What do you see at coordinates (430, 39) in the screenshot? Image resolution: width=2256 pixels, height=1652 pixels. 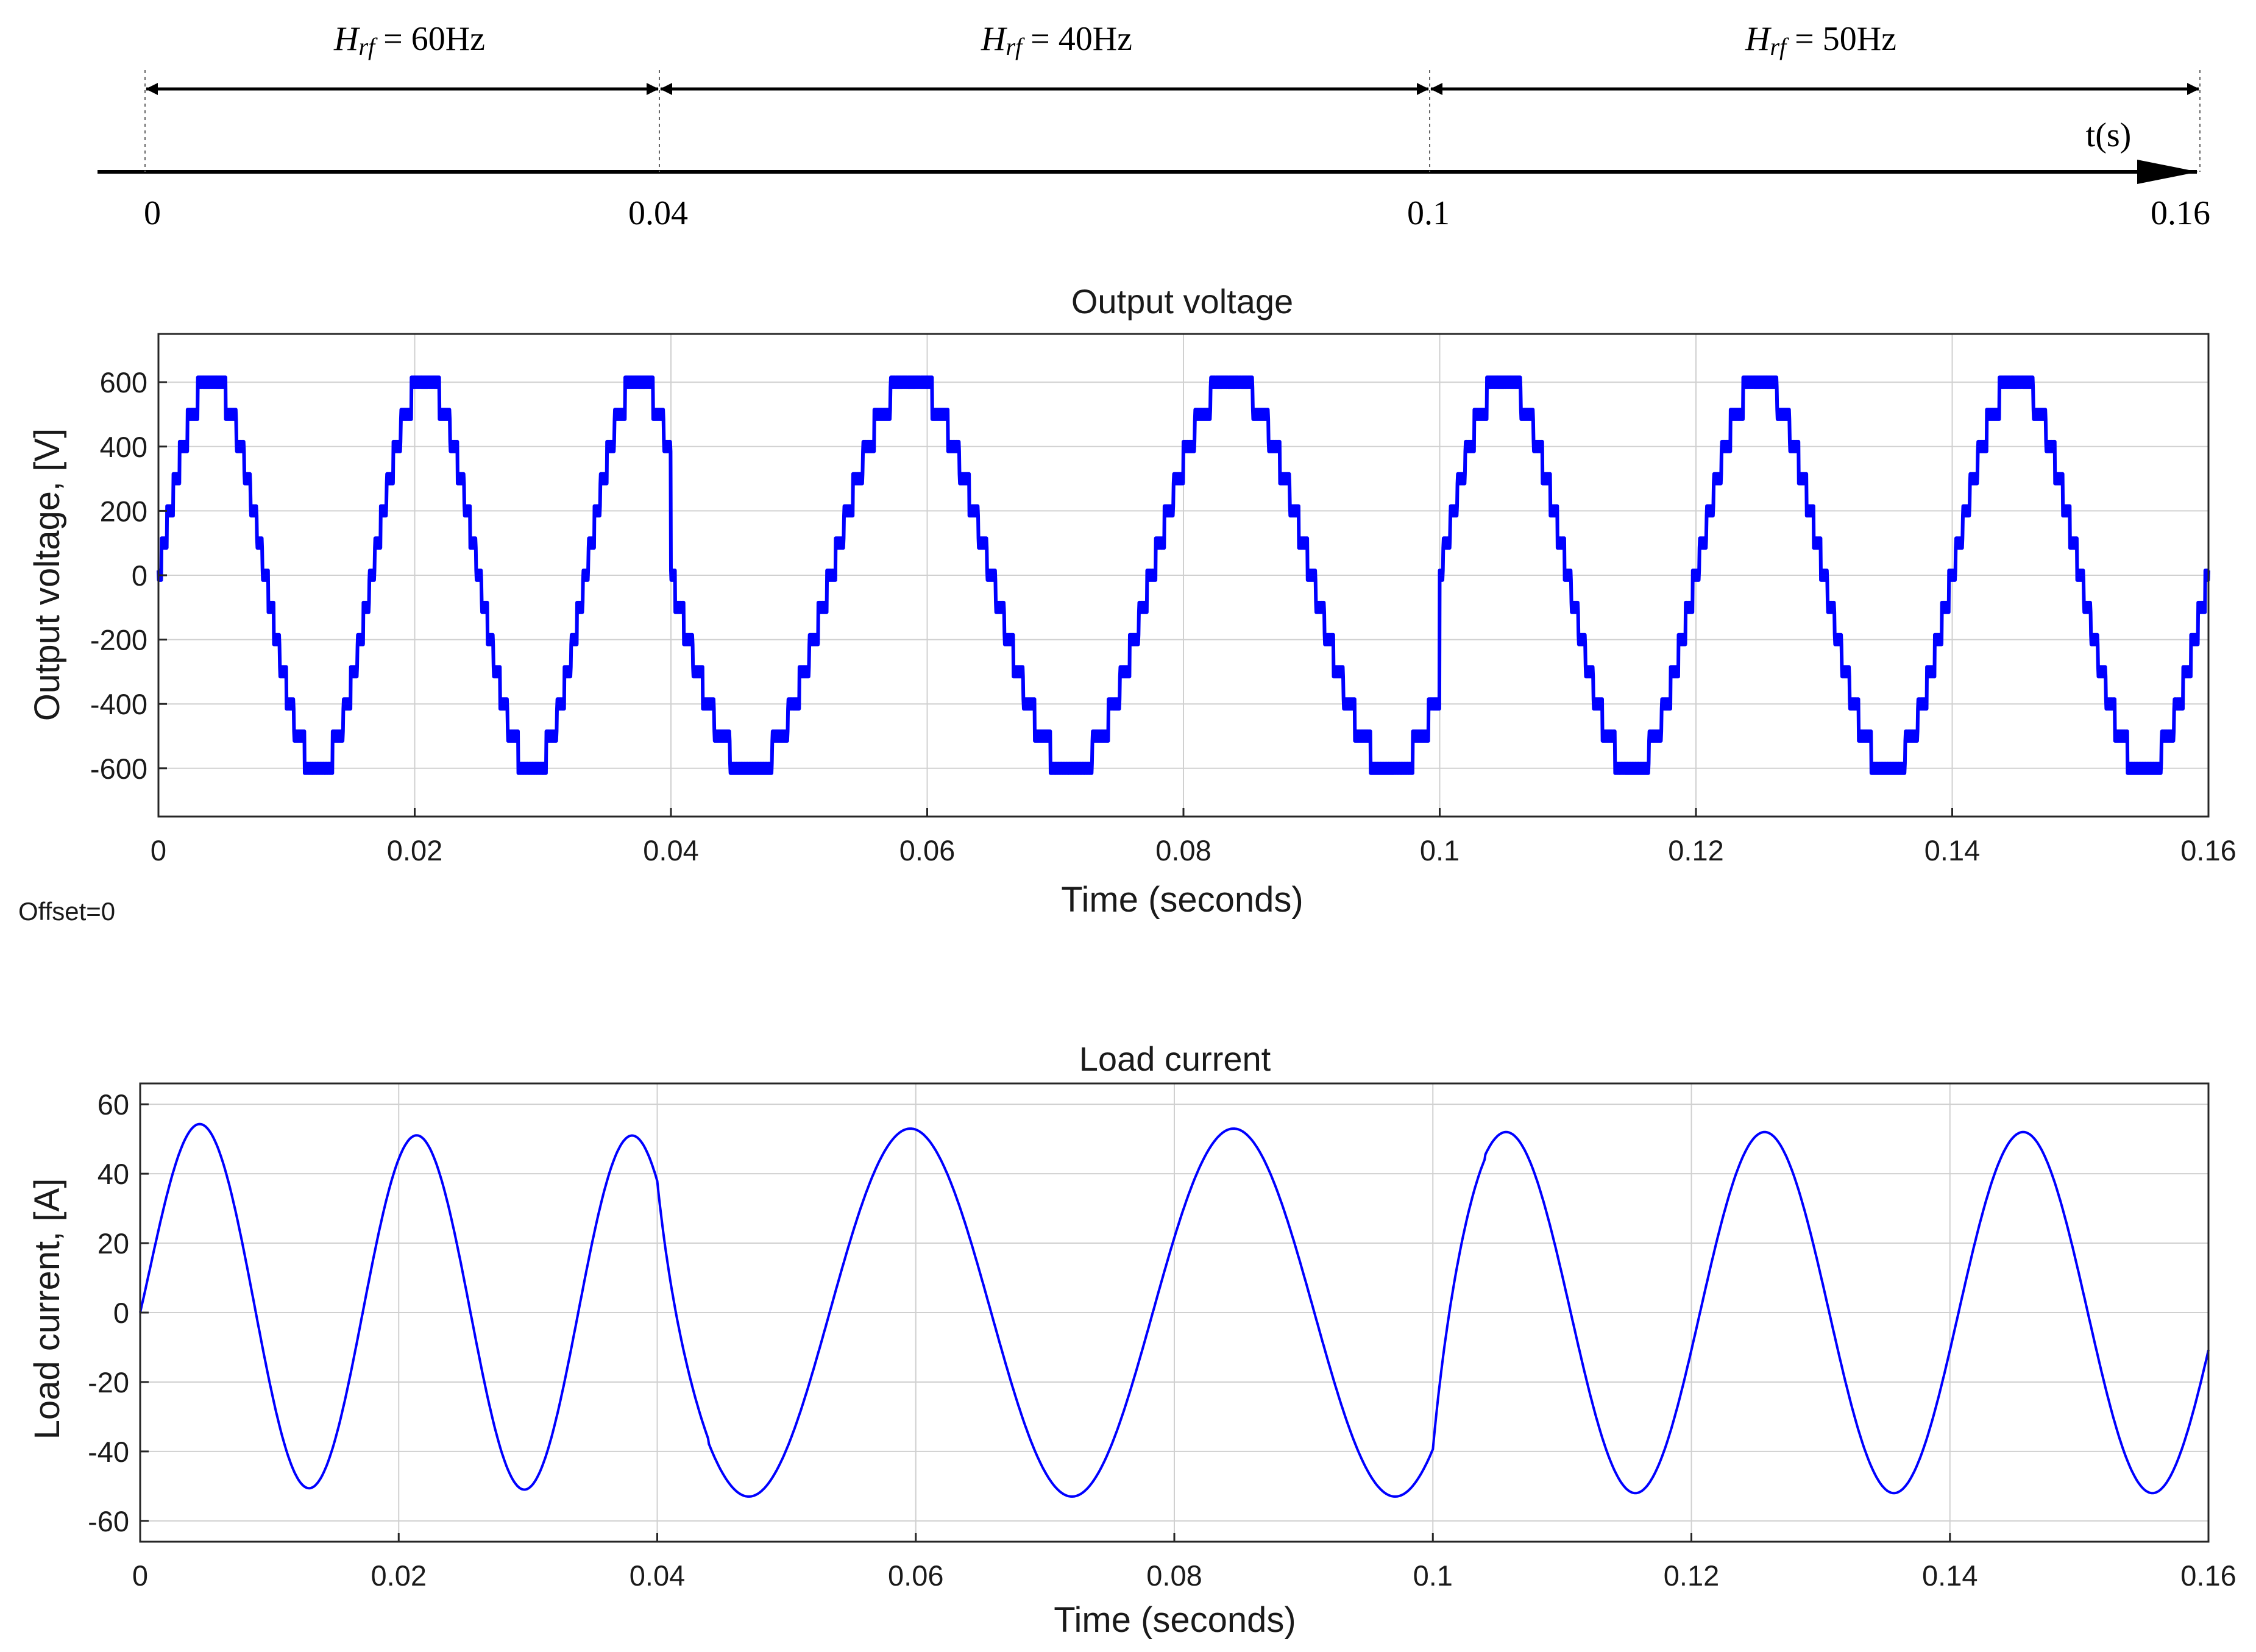 I see `hz-value: = 60Hz` at bounding box center [430, 39].